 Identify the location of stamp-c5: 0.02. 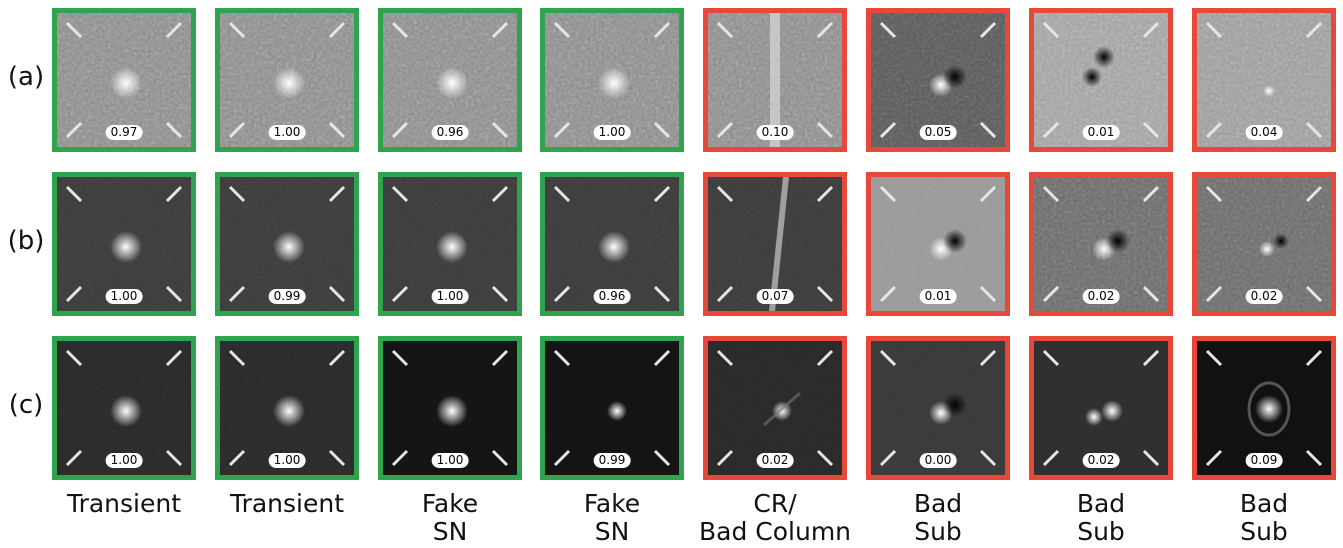
(775, 408).